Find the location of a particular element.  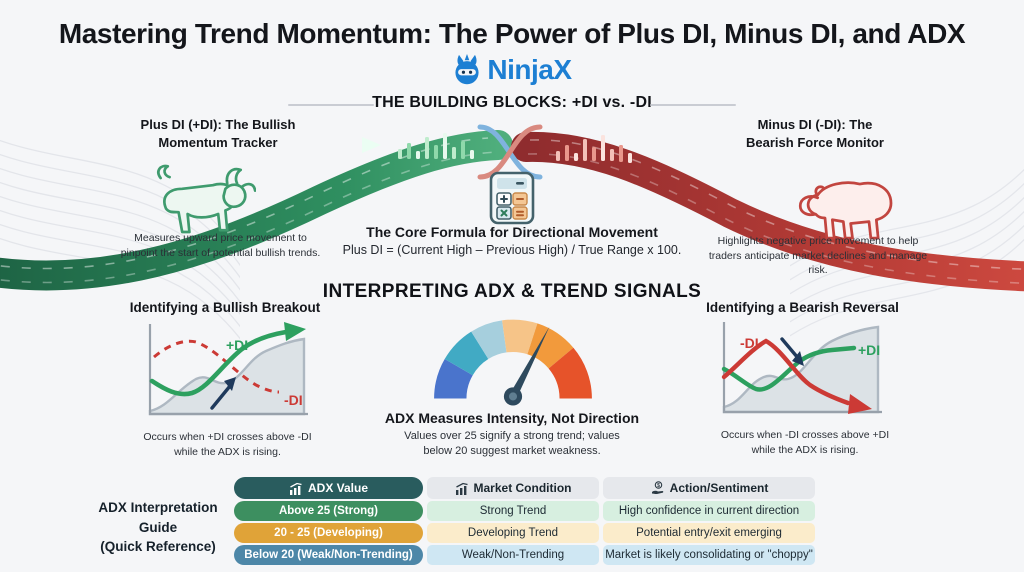

minus-di-line is located at coordinates (786, 372).